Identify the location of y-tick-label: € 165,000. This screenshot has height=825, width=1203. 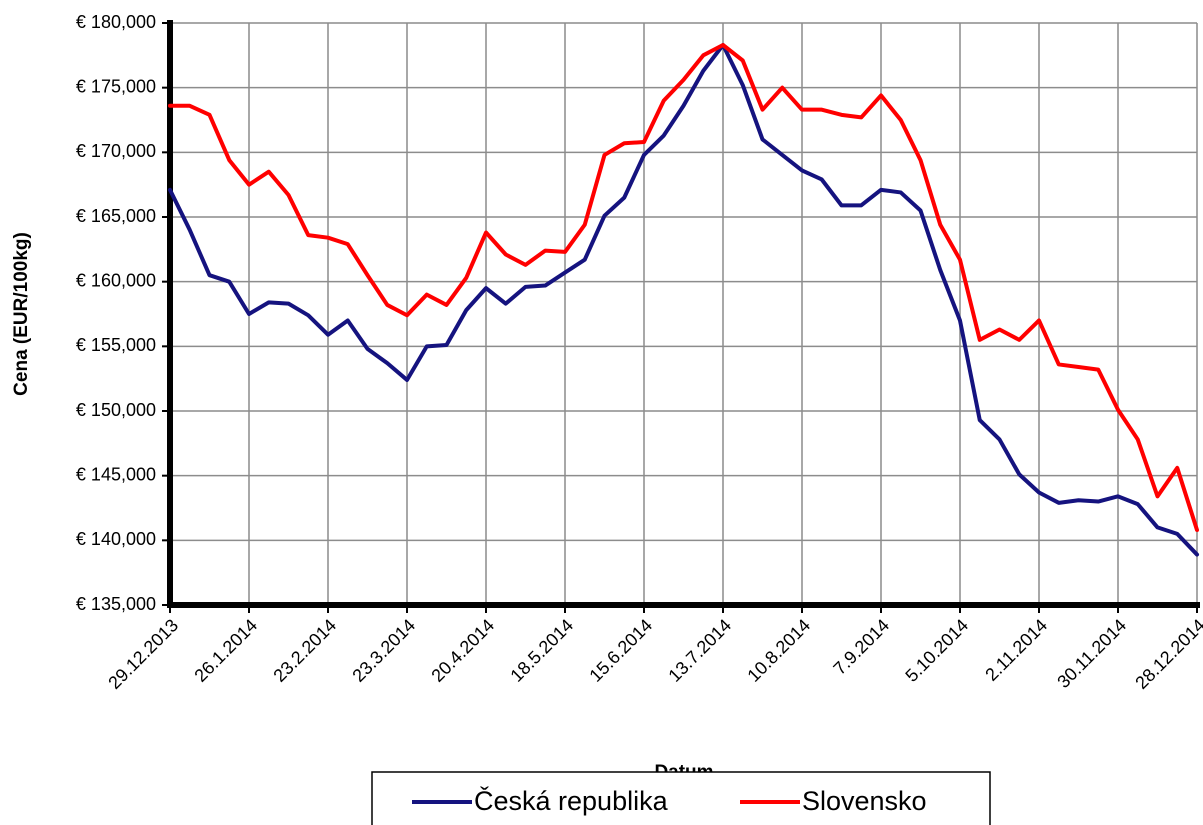
(116, 216).